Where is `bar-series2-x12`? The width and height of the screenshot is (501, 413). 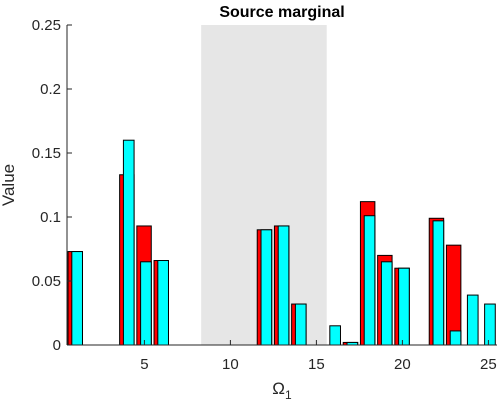 bar-series2-x12 is located at coordinates (266, 287).